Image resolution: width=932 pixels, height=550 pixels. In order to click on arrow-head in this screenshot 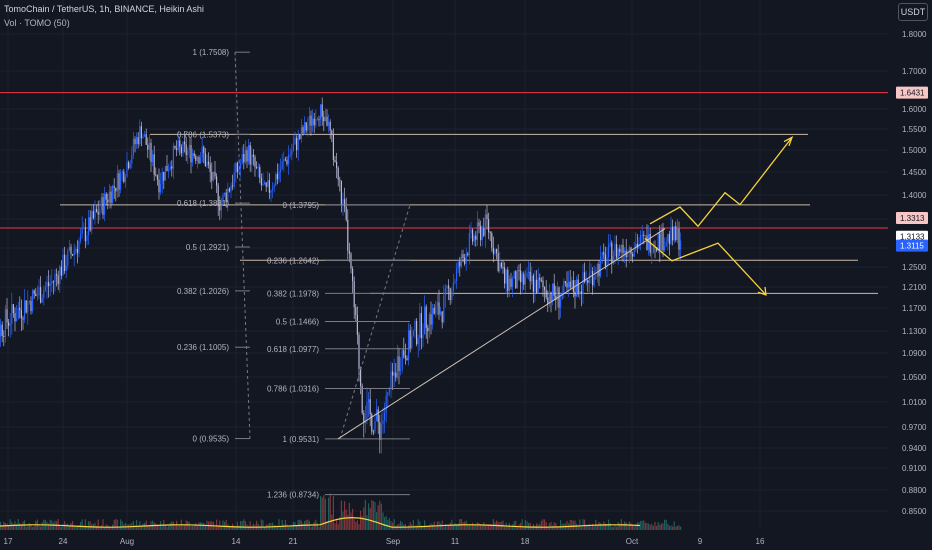, I will do `click(762, 291)`.